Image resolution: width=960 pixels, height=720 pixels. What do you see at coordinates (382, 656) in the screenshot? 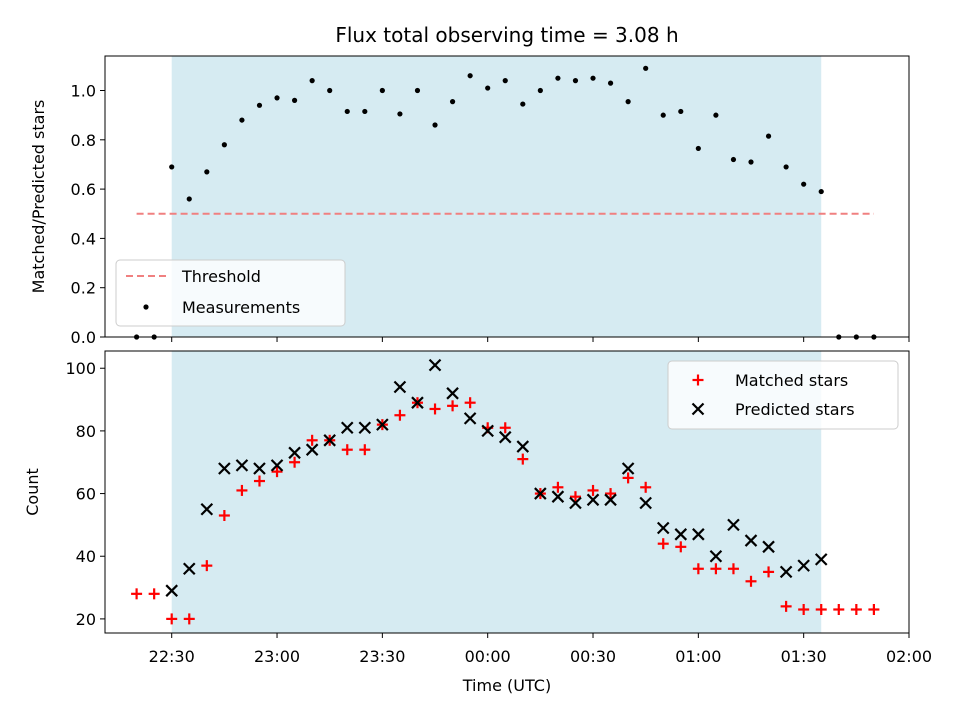
I see `x-tick-label: 23:30` at bounding box center [382, 656].